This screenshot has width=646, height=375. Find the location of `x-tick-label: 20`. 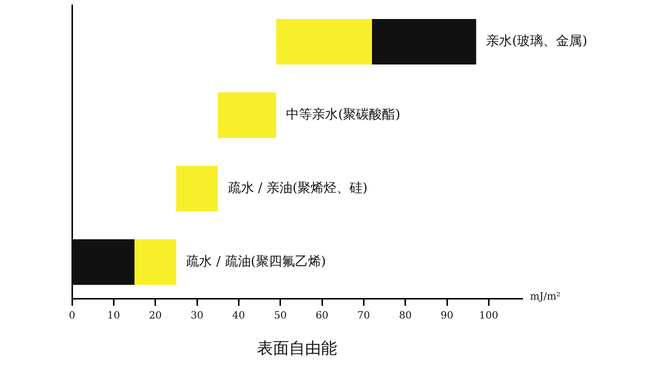

x-tick-label: 20 is located at coordinates (155, 316).